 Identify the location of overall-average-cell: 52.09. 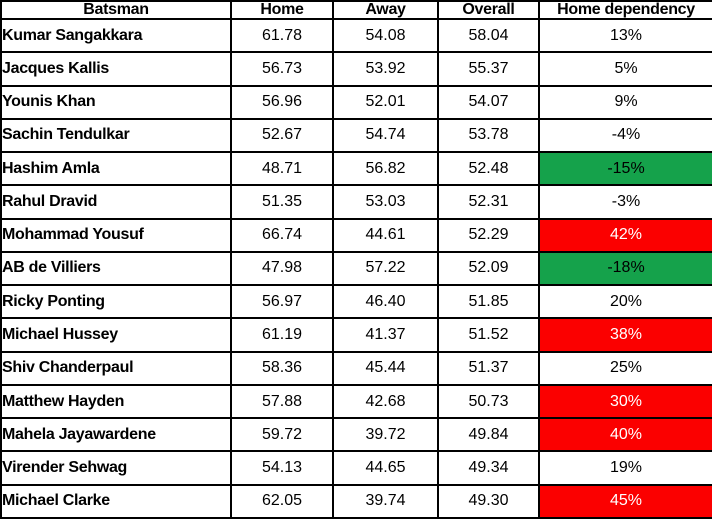
(488, 268).